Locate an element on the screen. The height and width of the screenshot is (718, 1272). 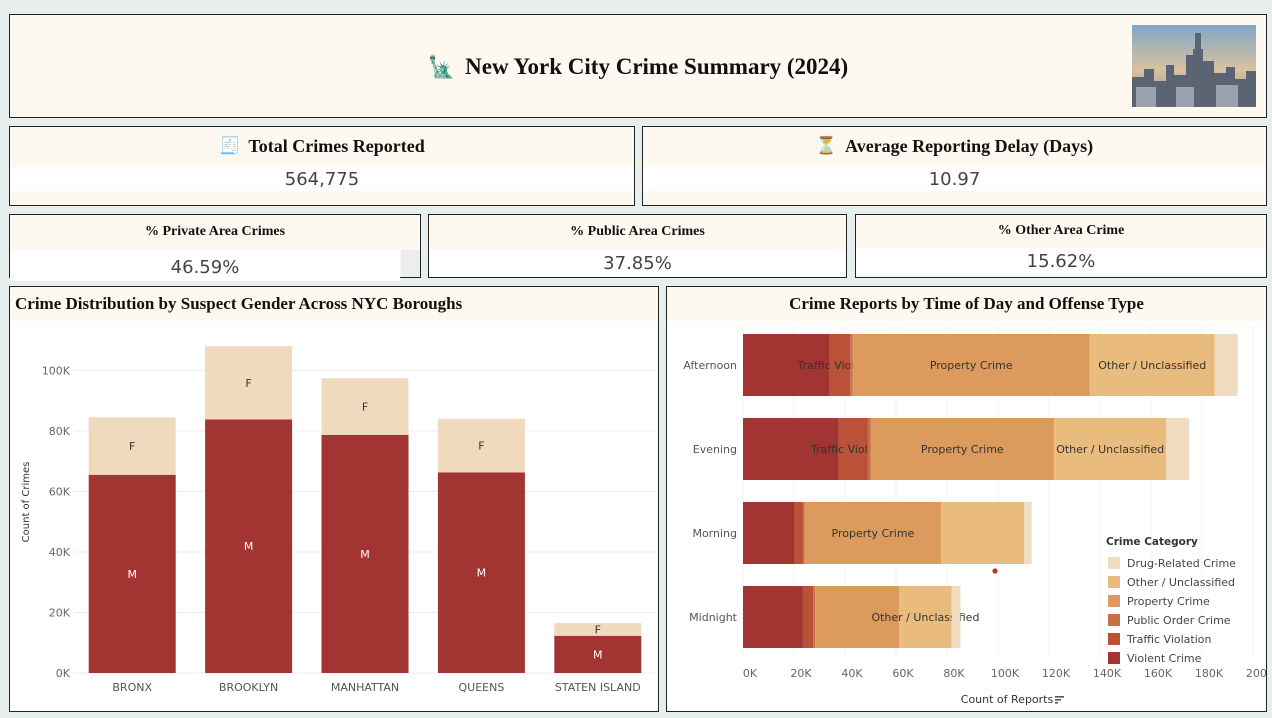
y-tick-label: 20K is located at coordinates (60, 612).